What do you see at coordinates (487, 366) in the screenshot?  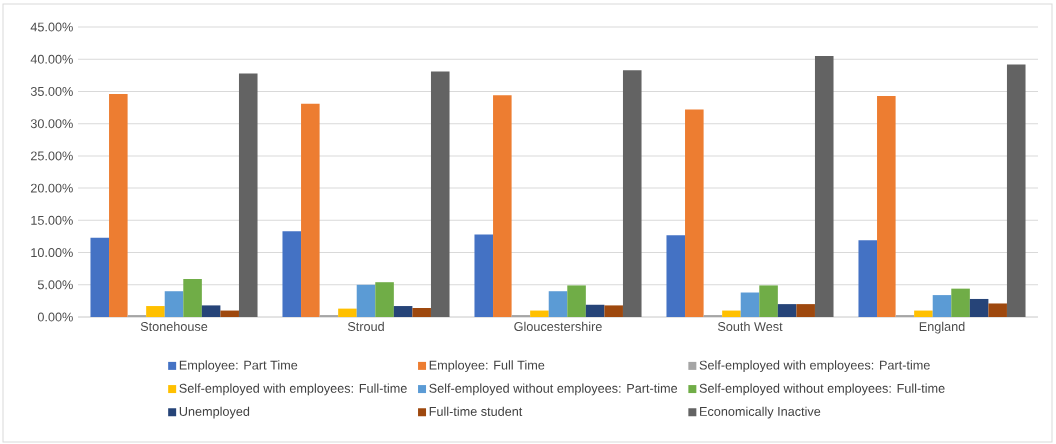 I see `legend-label: Employee: Full Time` at bounding box center [487, 366].